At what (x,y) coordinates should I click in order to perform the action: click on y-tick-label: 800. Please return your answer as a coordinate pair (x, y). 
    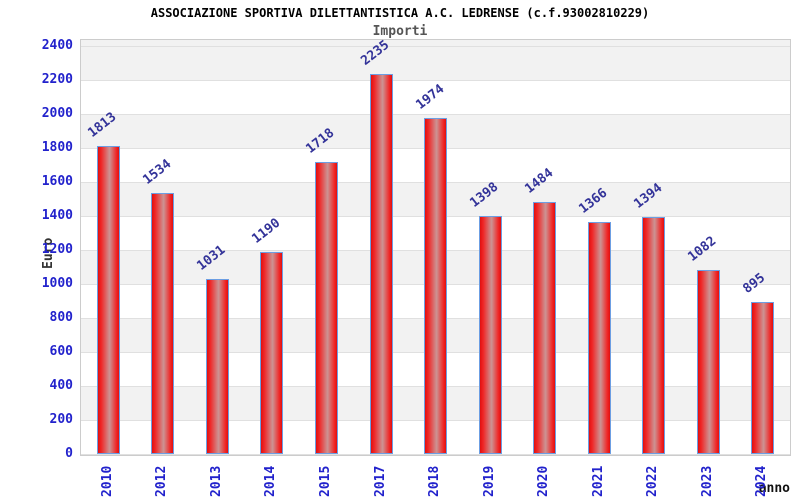
    Looking at the image, I should click on (61, 317).